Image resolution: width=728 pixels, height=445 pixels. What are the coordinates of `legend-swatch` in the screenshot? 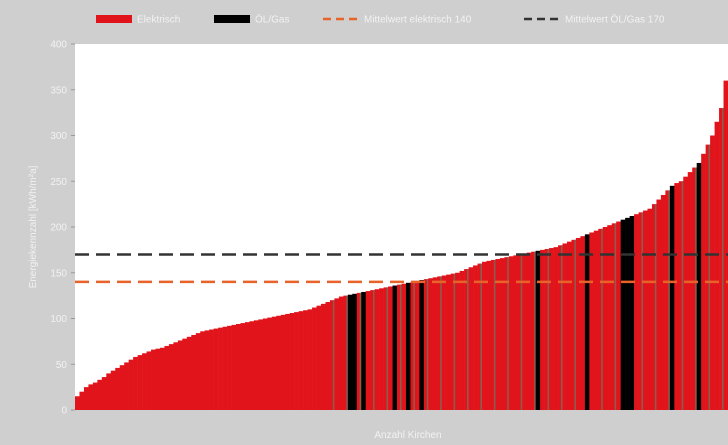 It's located at (114, 19).